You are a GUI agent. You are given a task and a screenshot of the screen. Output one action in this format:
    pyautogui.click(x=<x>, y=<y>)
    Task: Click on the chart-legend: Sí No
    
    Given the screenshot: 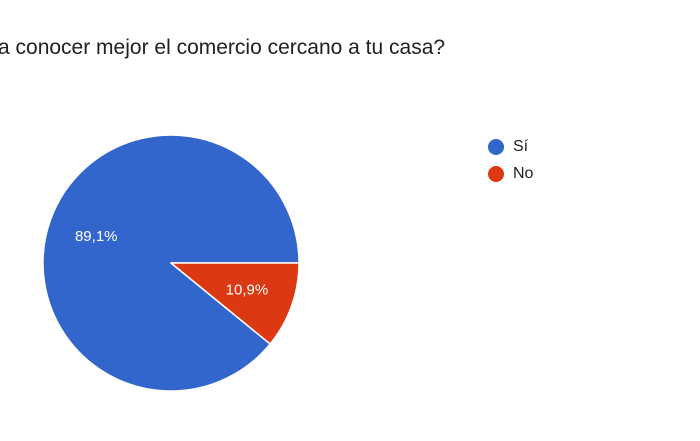 What is the action you would take?
    pyautogui.click(x=510, y=160)
    